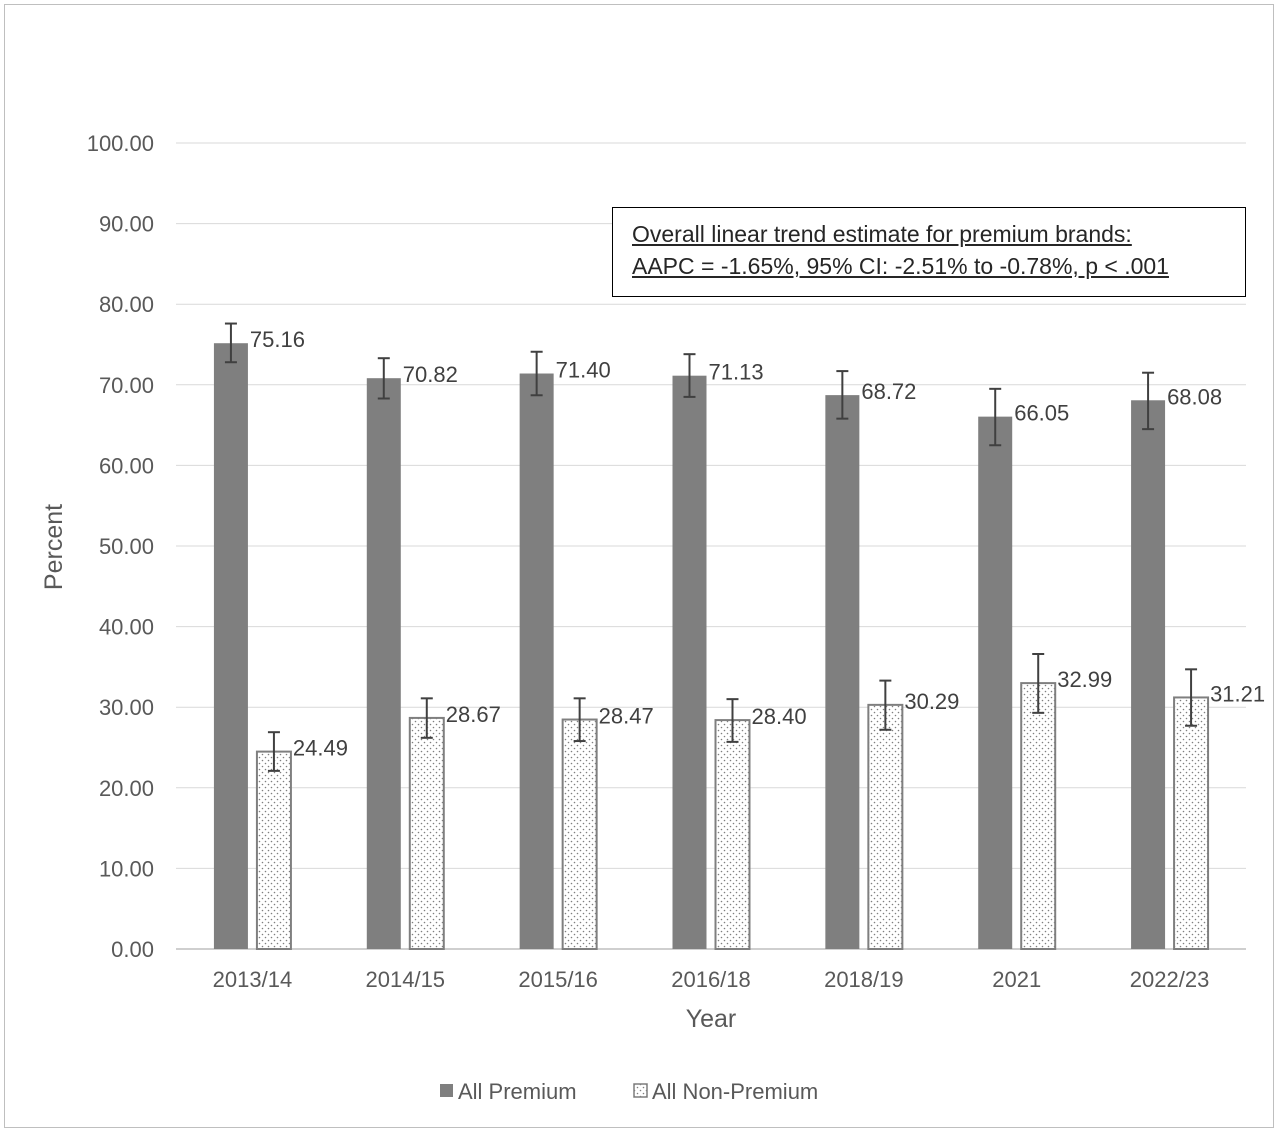  What do you see at coordinates (132, 949) in the screenshot?
I see `y-tick-label: 0.00` at bounding box center [132, 949].